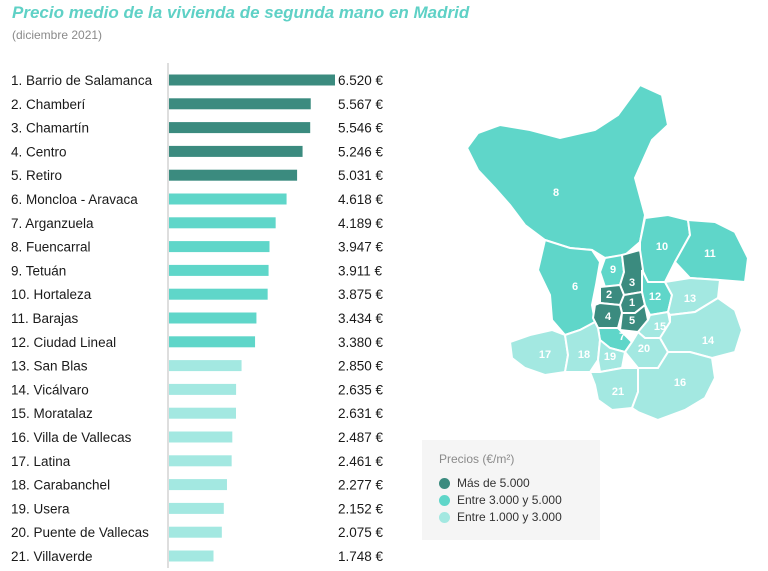  I want to click on district-label-18: 18, so click(584, 355).